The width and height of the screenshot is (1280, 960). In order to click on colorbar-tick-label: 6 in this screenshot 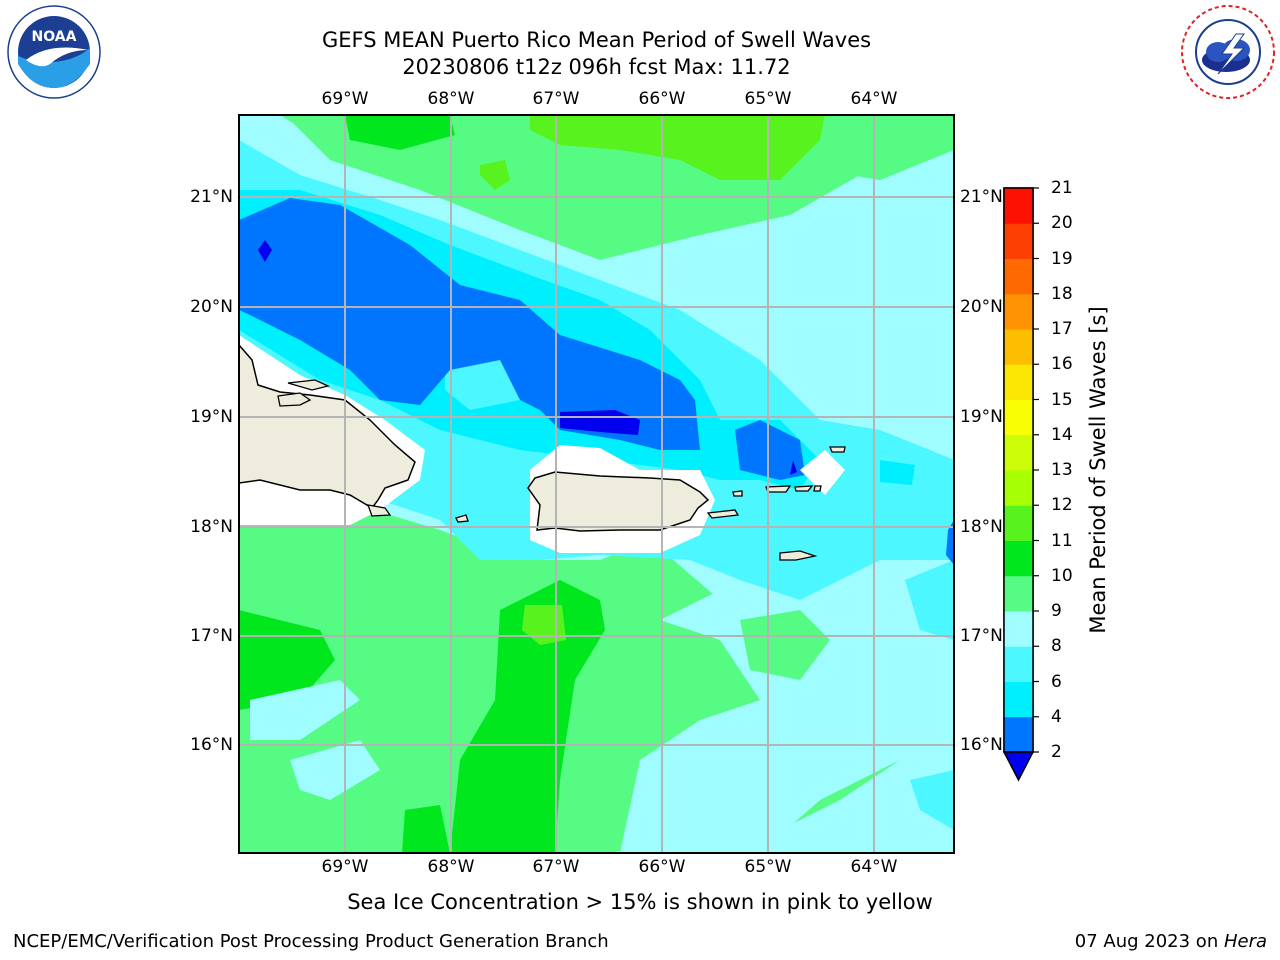, I will do `click(1056, 681)`.